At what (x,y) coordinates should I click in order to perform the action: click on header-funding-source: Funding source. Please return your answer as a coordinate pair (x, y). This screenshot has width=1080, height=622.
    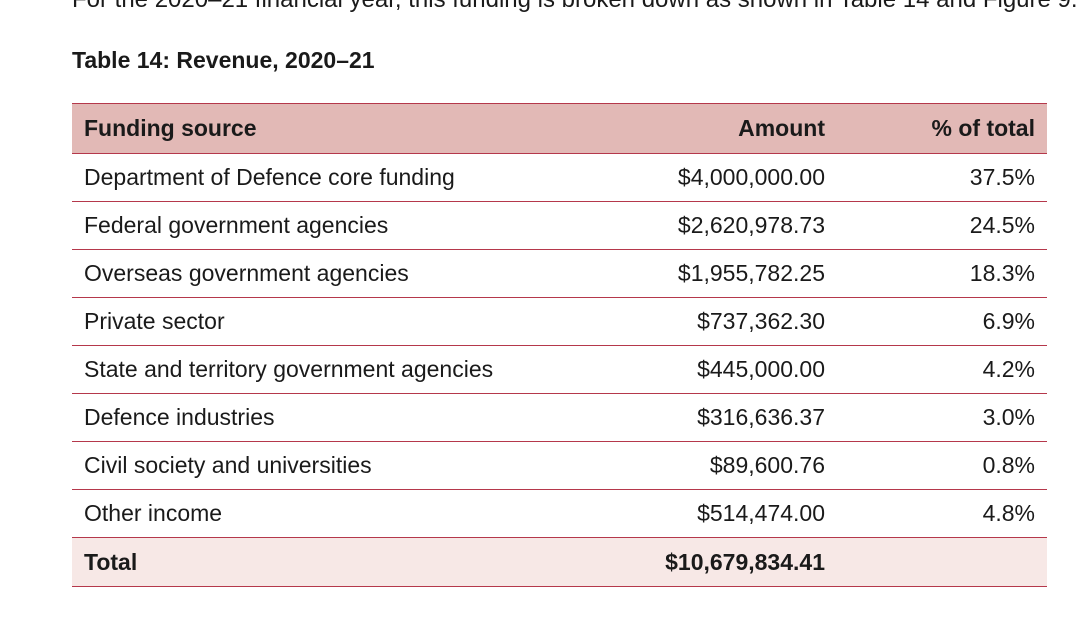
    Looking at the image, I should click on (337, 128).